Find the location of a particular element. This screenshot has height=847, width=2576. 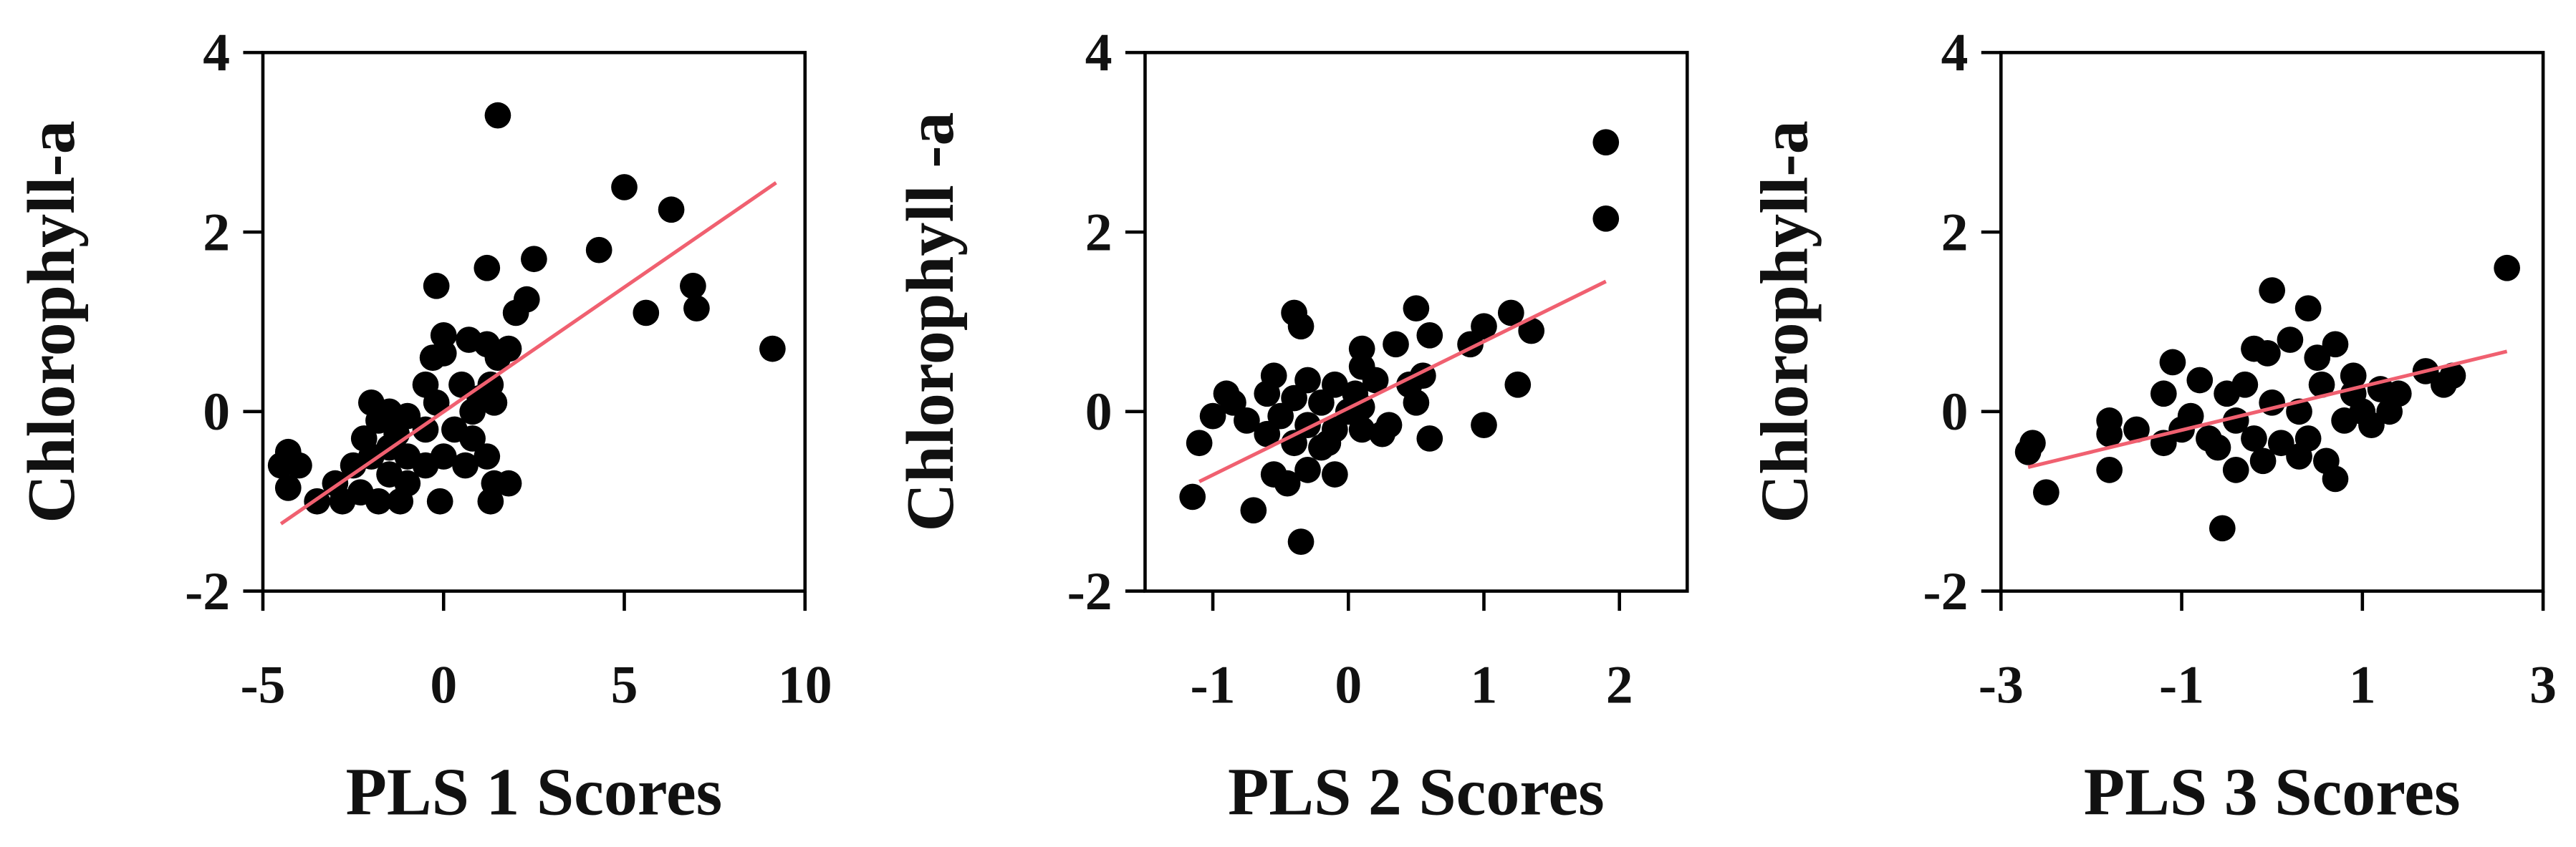

x-axis-label: PLS 1 Scores is located at coordinates (534, 792).